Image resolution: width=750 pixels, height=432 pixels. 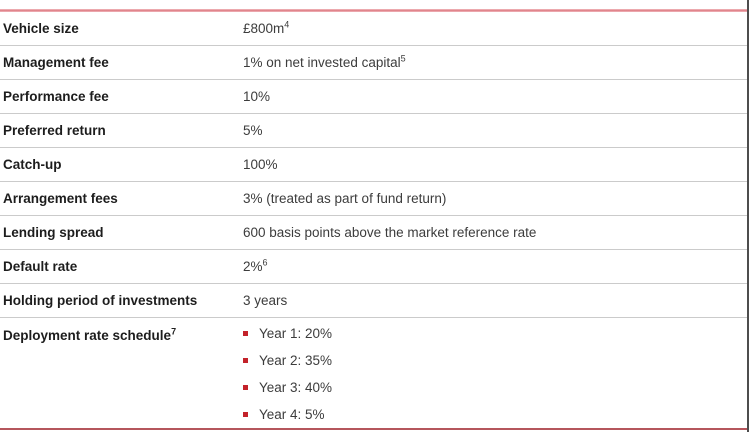 I want to click on row-value: 5%, so click(x=253, y=130).